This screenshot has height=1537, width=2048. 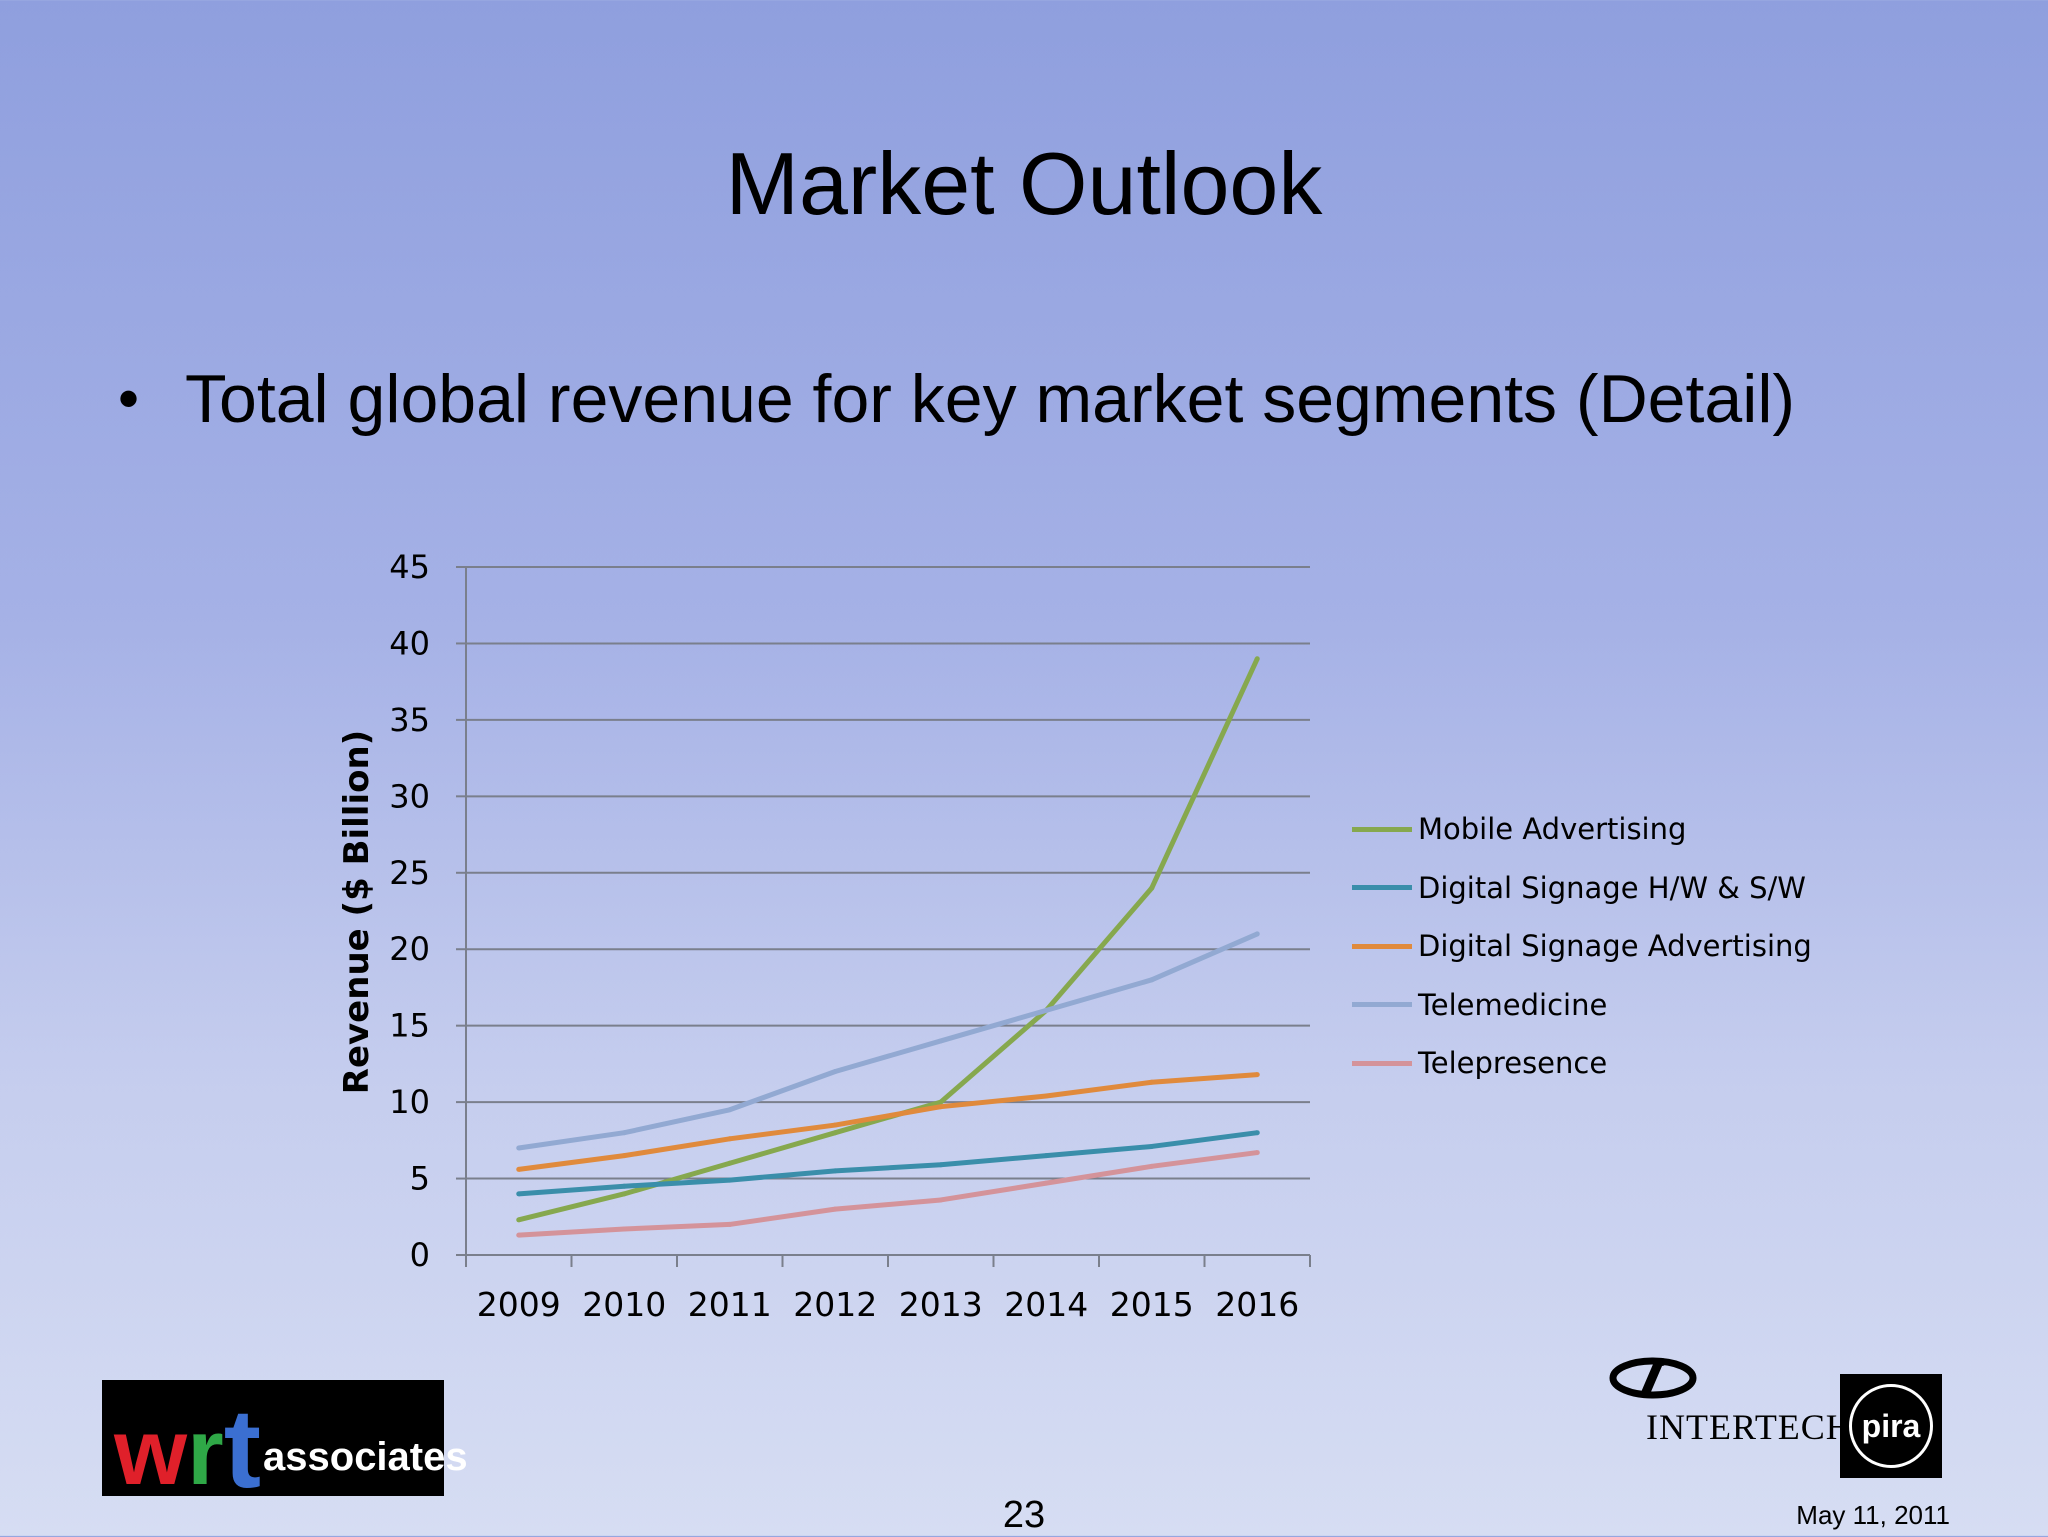 I want to click on y-tick-label: 10, so click(x=409, y=1102).